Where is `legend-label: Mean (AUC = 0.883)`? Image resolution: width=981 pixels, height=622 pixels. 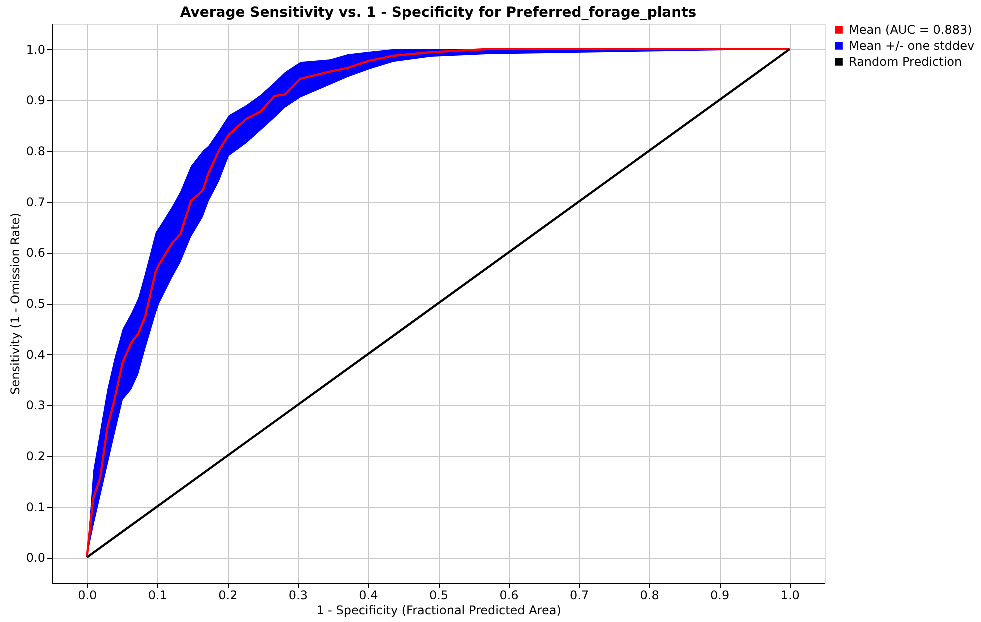 legend-label: Mean (AUC = 0.883) is located at coordinates (910, 30).